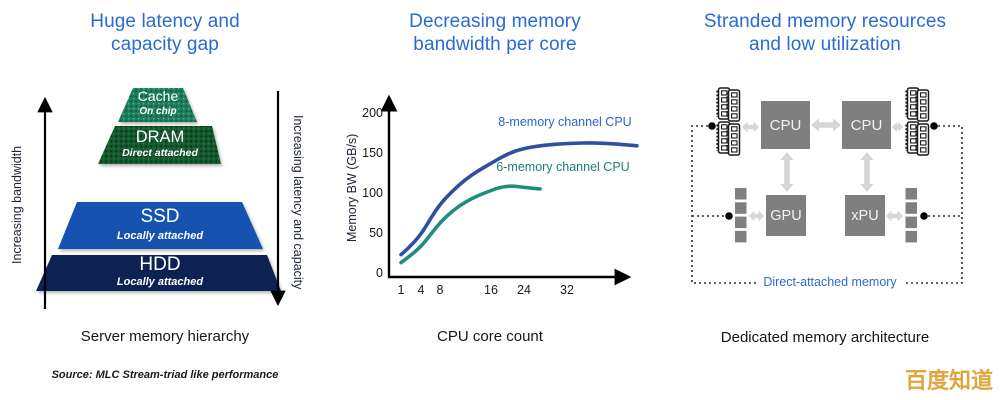 The height and width of the screenshot is (400, 1000). What do you see at coordinates (160, 153) in the screenshot?
I see `dram-layer-sublabel: Direct attached` at bounding box center [160, 153].